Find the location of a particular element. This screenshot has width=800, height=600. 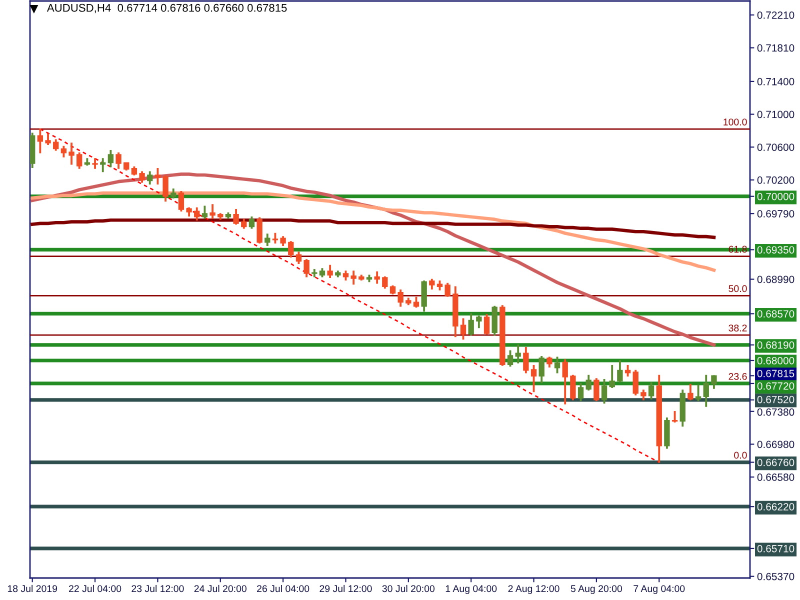

annotation: 0.0 is located at coordinates (740, 455).